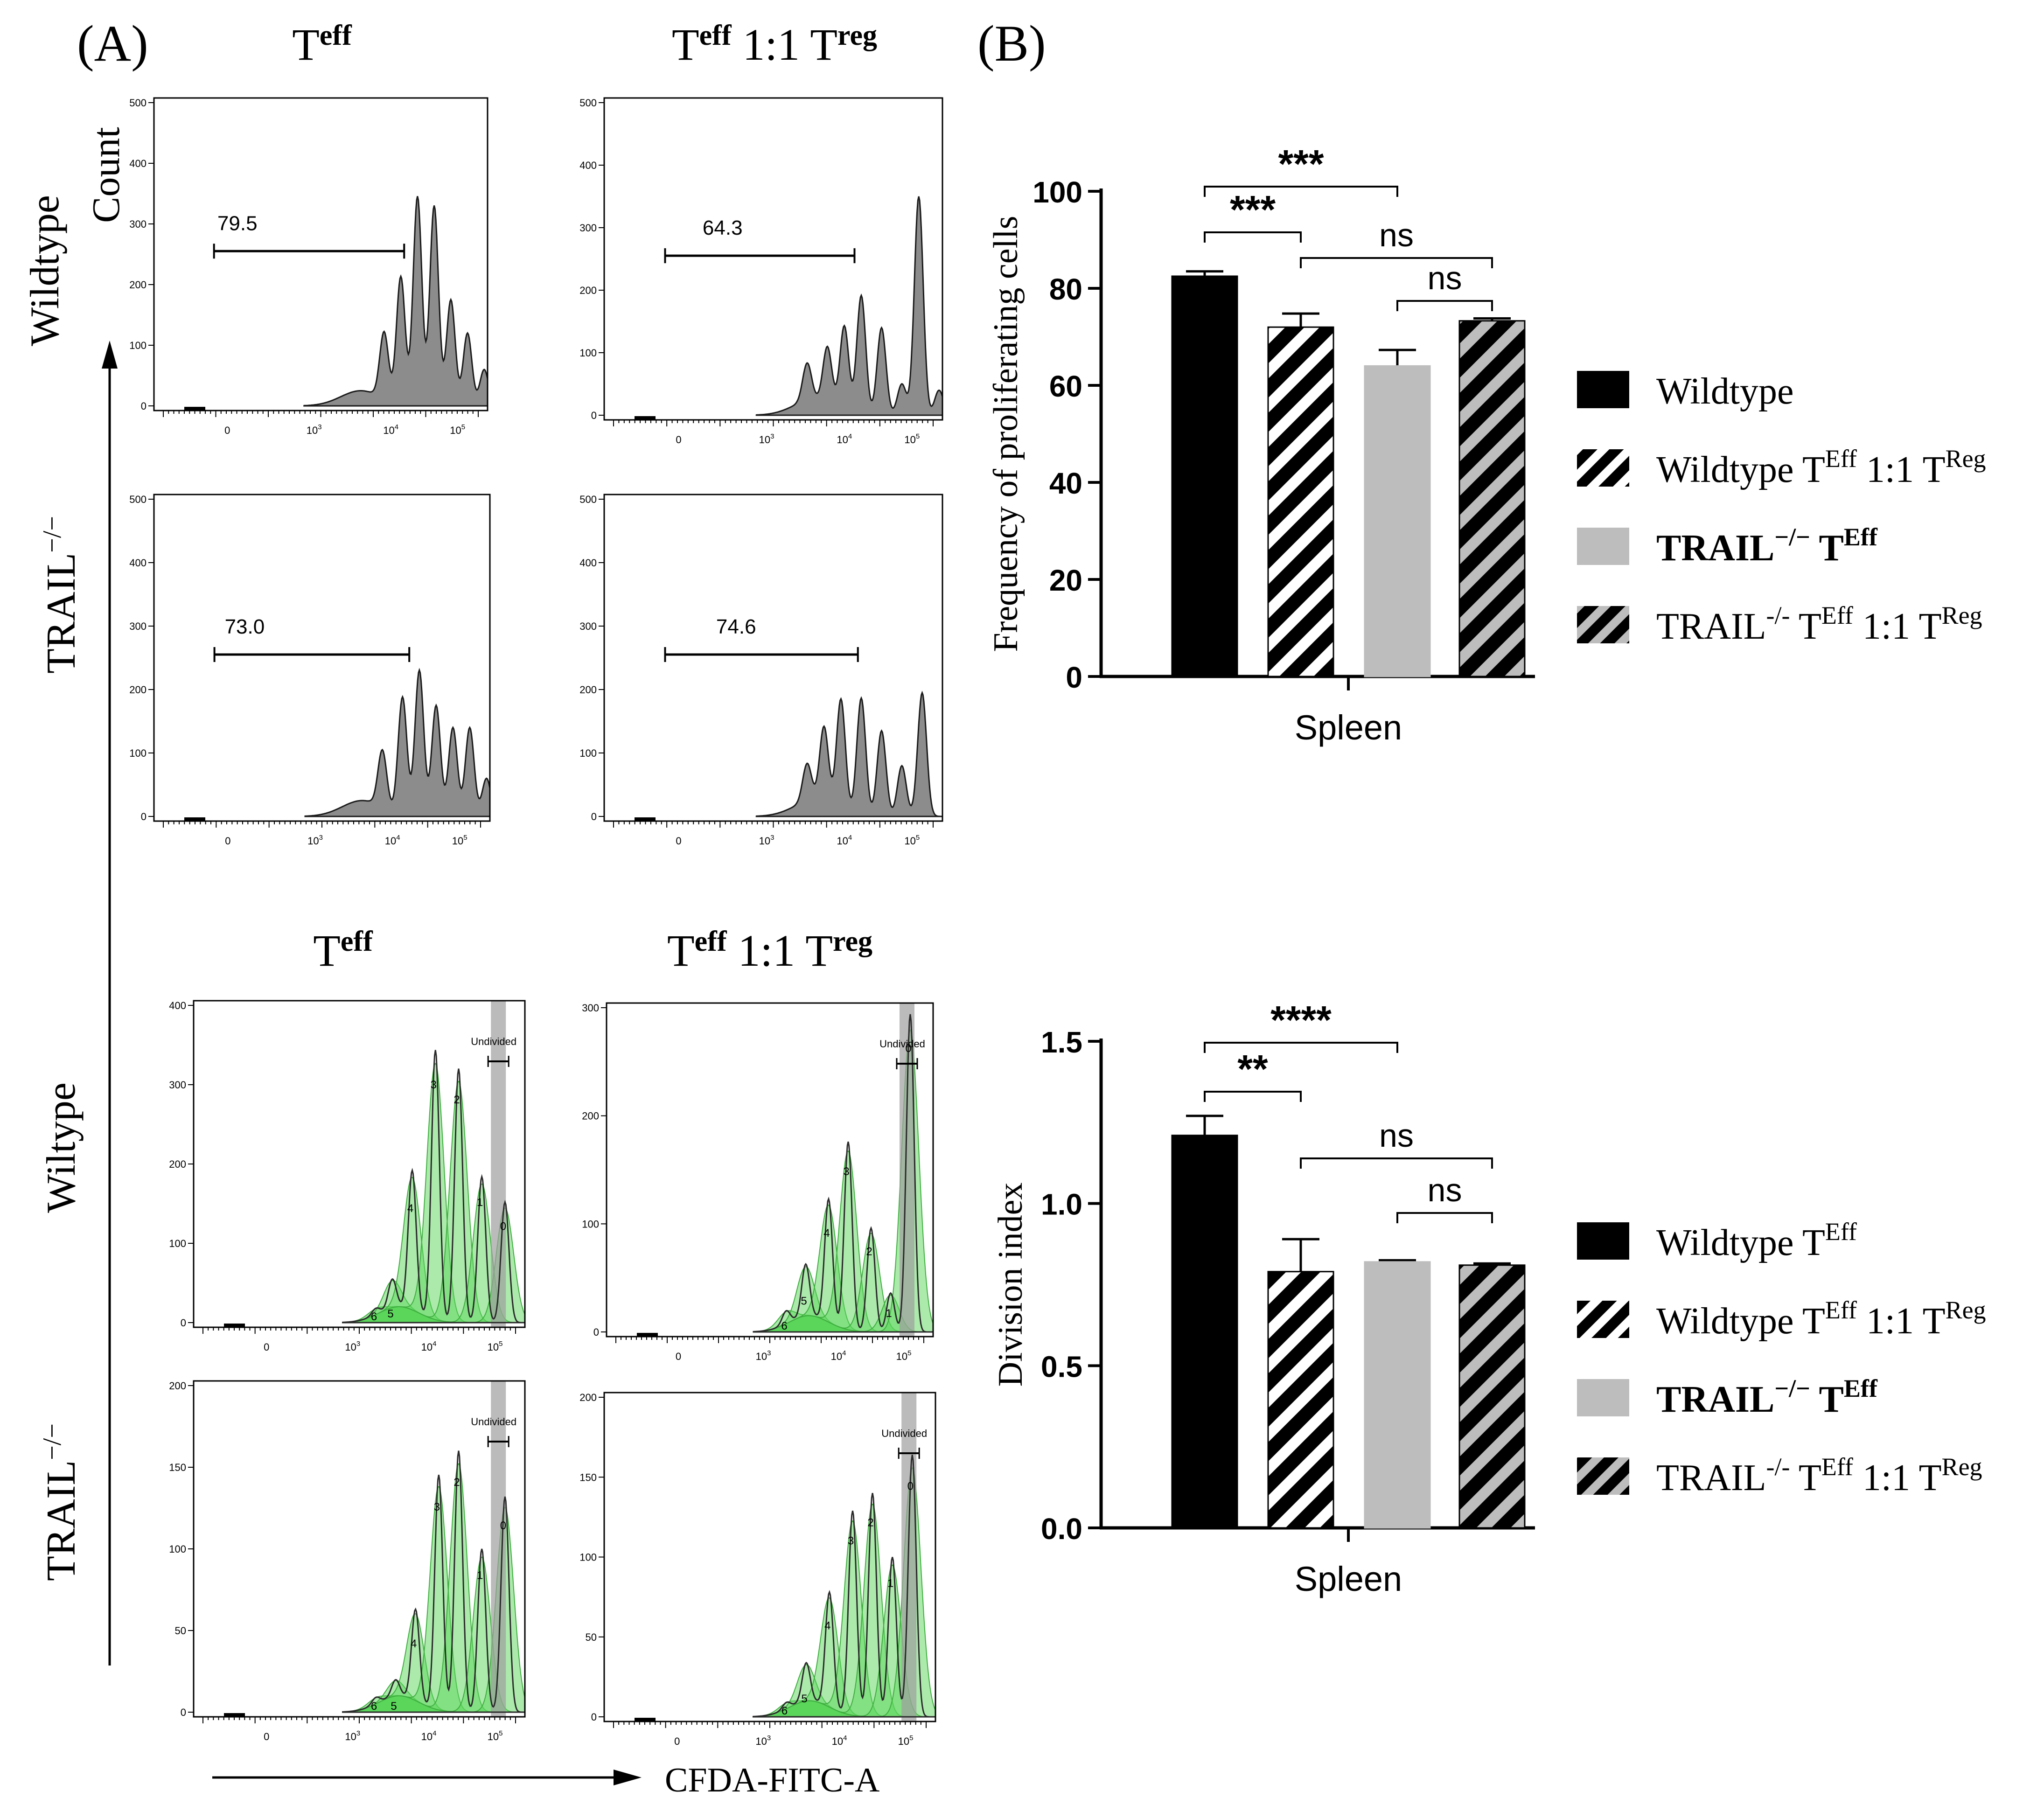 This screenshot has width=2044, height=1812. What do you see at coordinates (45, 270) in the screenshot?
I see `top-row-label-wildtype: Wildtype` at bounding box center [45, 270].